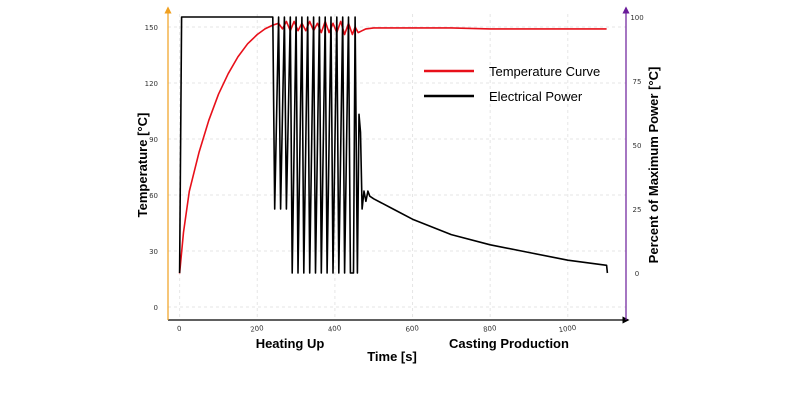 This screenshot has width=800, height=400. I want to click on x-tick-label-3: 600, so click(412, 329).